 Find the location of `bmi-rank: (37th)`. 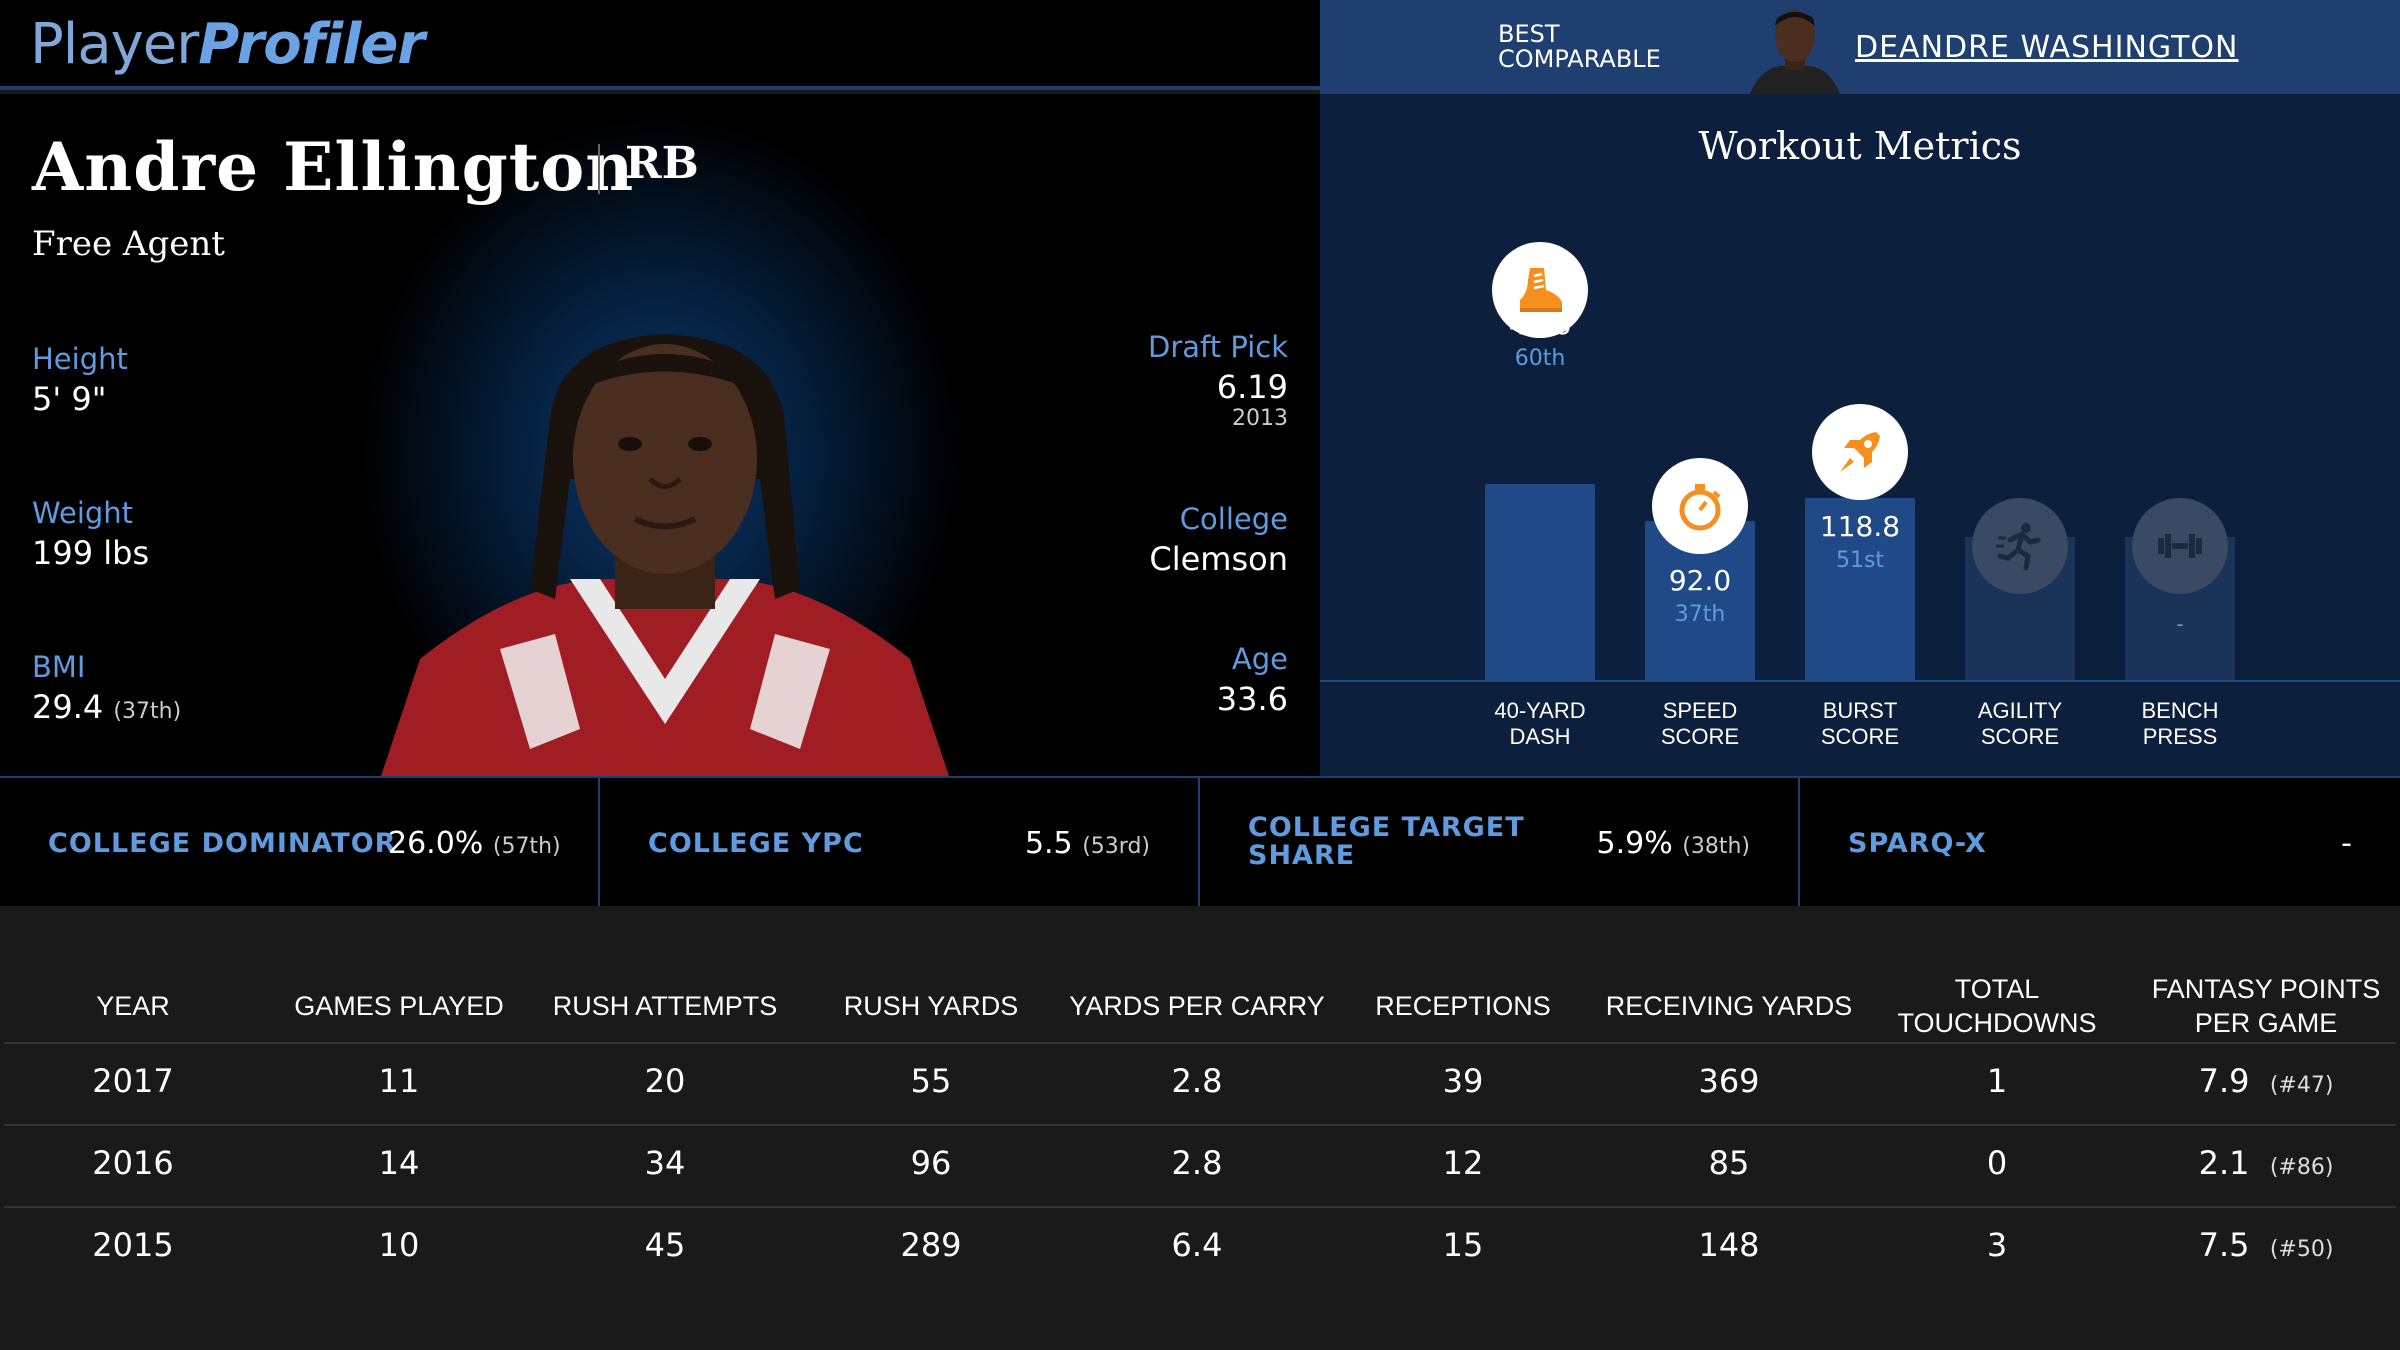

bmi-rank: (37th) is located at coordinates (147, 711).